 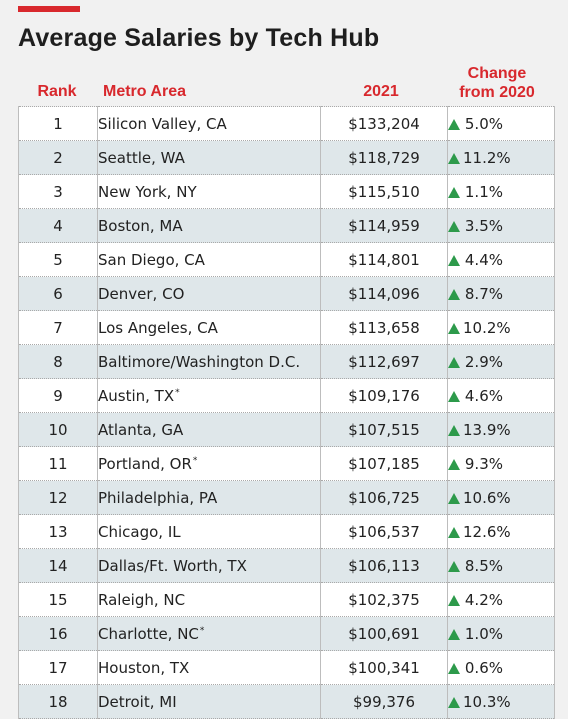 I want to click on rank-cell: 8, so click(x=58, y=361).